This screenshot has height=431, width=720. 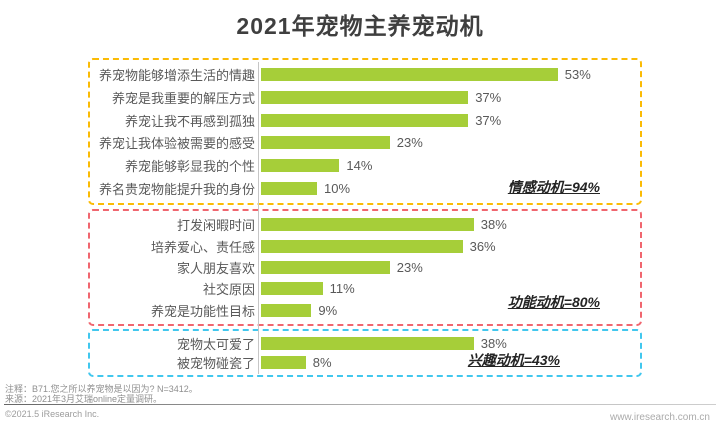 I want to click on value-label: 36%, so click(x=482, y=246).